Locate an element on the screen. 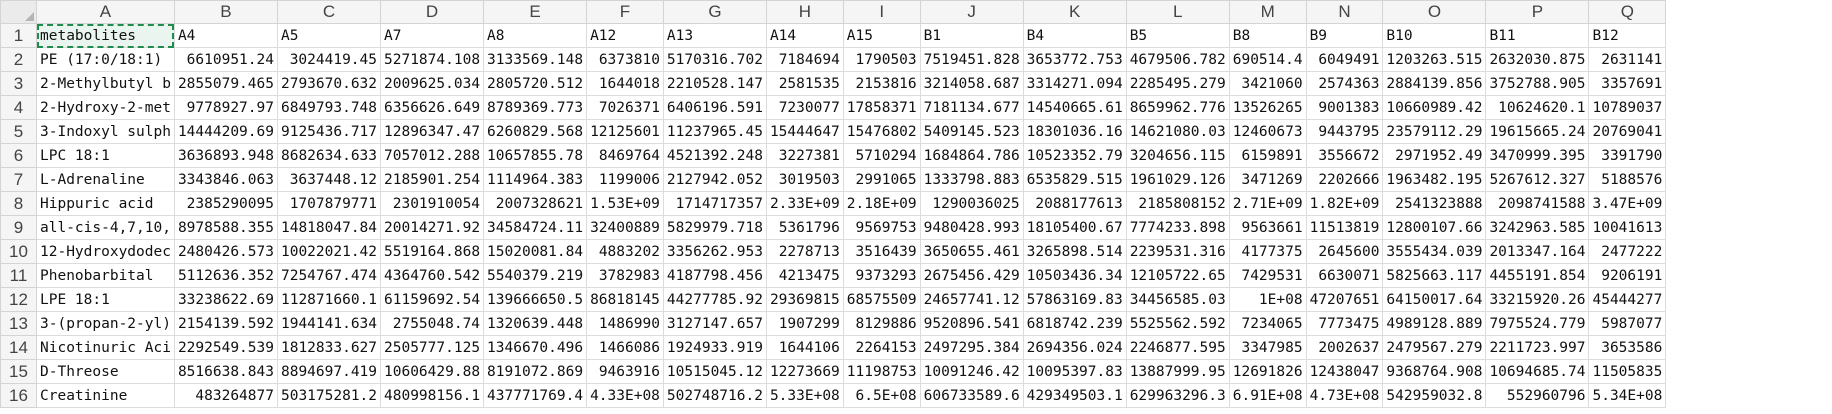  cell-f7: 1199006 is located at coordinates (625, 179).